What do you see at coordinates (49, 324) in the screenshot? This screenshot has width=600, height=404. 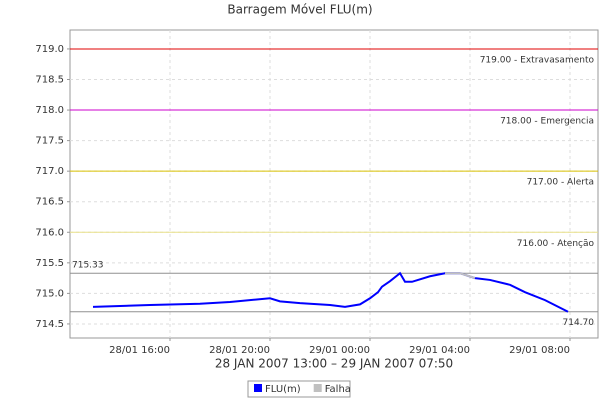 I see `y-tick-label: 714.5` at bounding box center [49, 324].